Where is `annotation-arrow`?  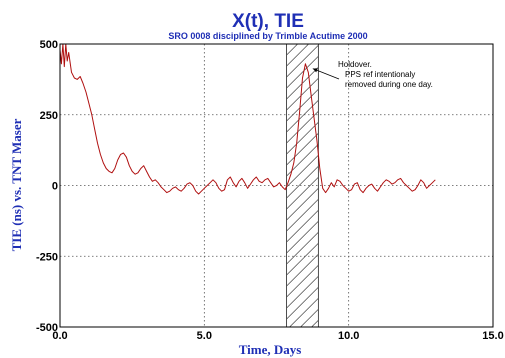 annotation-arrow is located at coordinates (326, 74).